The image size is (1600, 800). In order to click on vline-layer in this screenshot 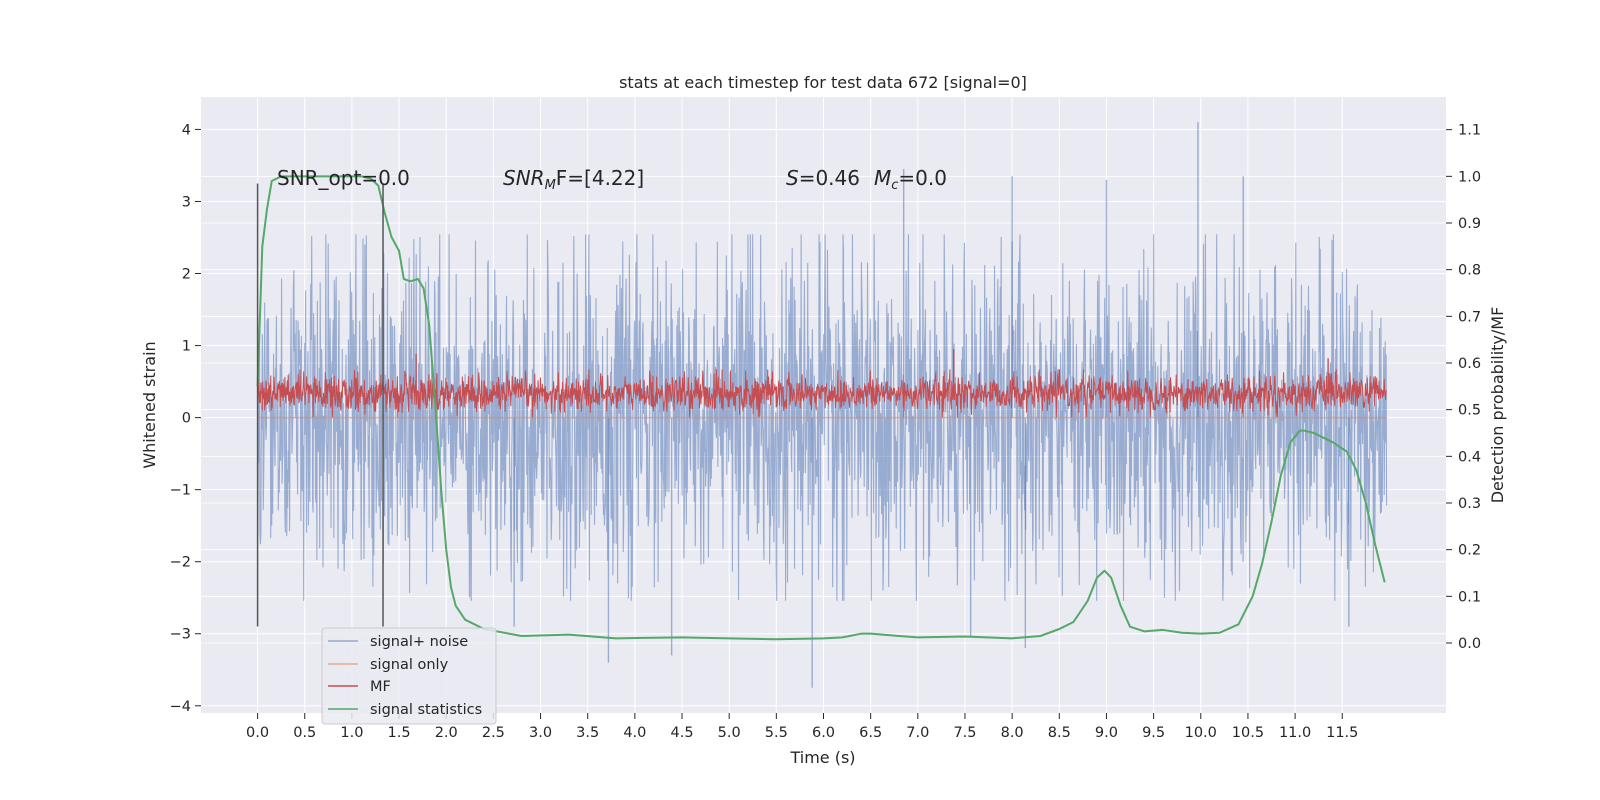, I will do `click(320, 405)`.